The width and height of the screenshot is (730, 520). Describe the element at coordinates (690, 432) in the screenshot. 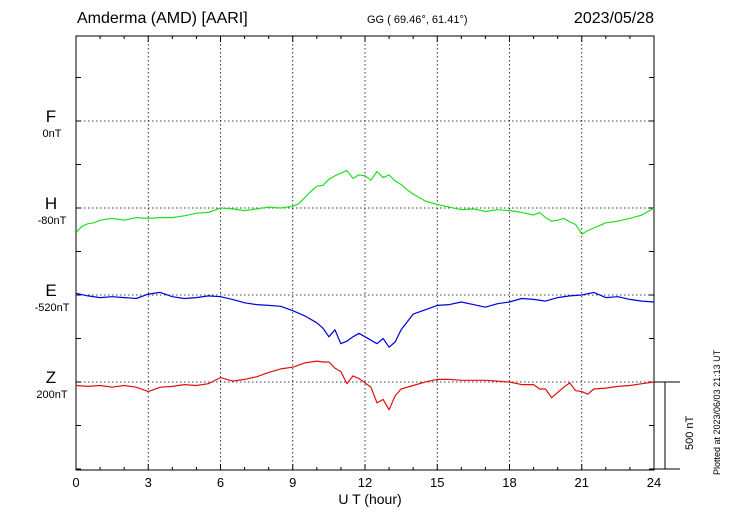

I see `scale-bar-label: 500 nT` at that location.